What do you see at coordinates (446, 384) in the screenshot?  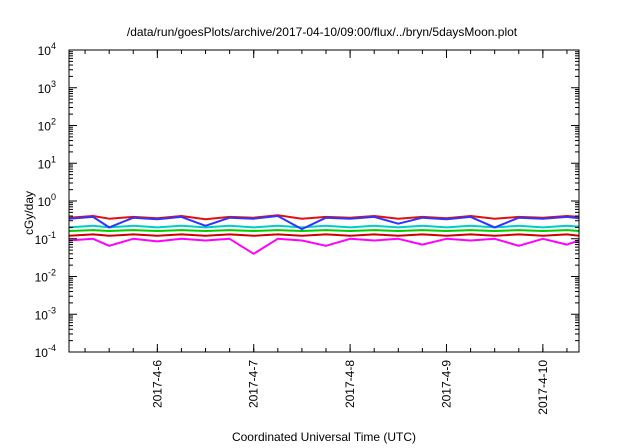 I see `x-tick-label: 2017-4-9` at bounding box center [446, 384].